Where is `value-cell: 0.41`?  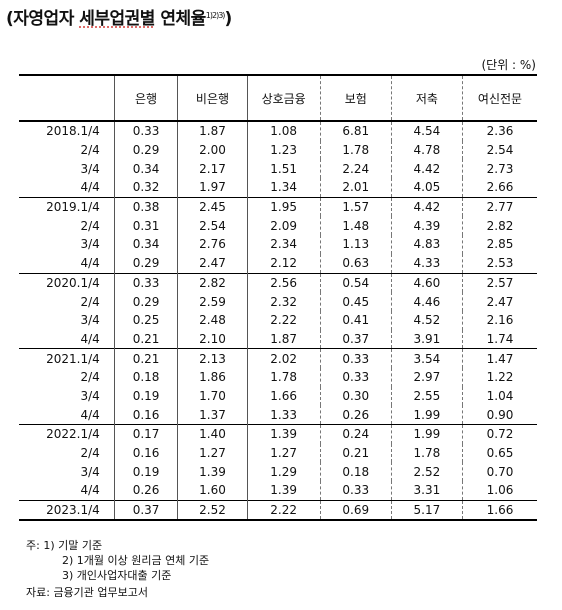
value-cell: 0.41 is located at coordinates (355, 320).